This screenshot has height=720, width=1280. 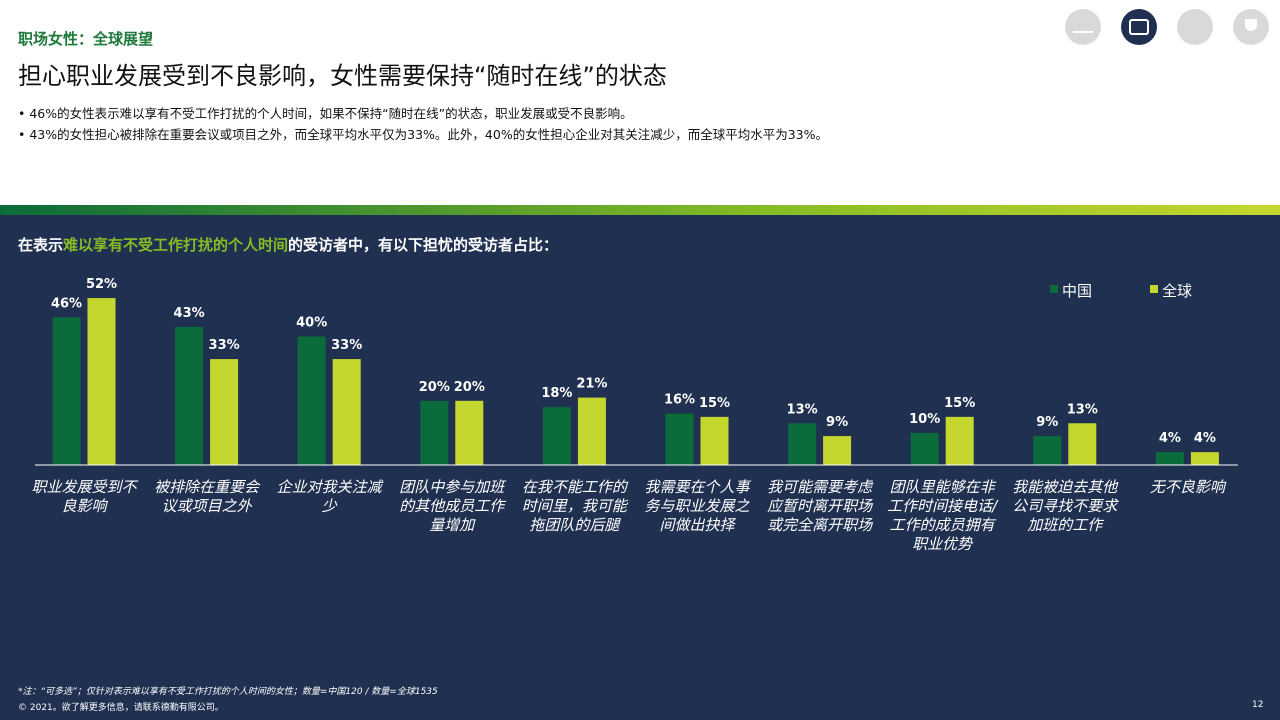 What do you see at coordinates (574, 506) in the screenshot?
I see `category-label: 在我不能工作的时间里，我可能拖团队的后腿` at bounding box center [574, 506].